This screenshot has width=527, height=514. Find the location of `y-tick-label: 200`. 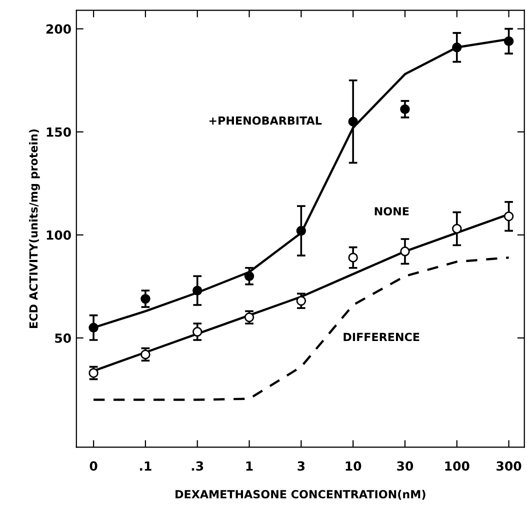

y-tick-label: 200 is located at coordinates (58, 29).